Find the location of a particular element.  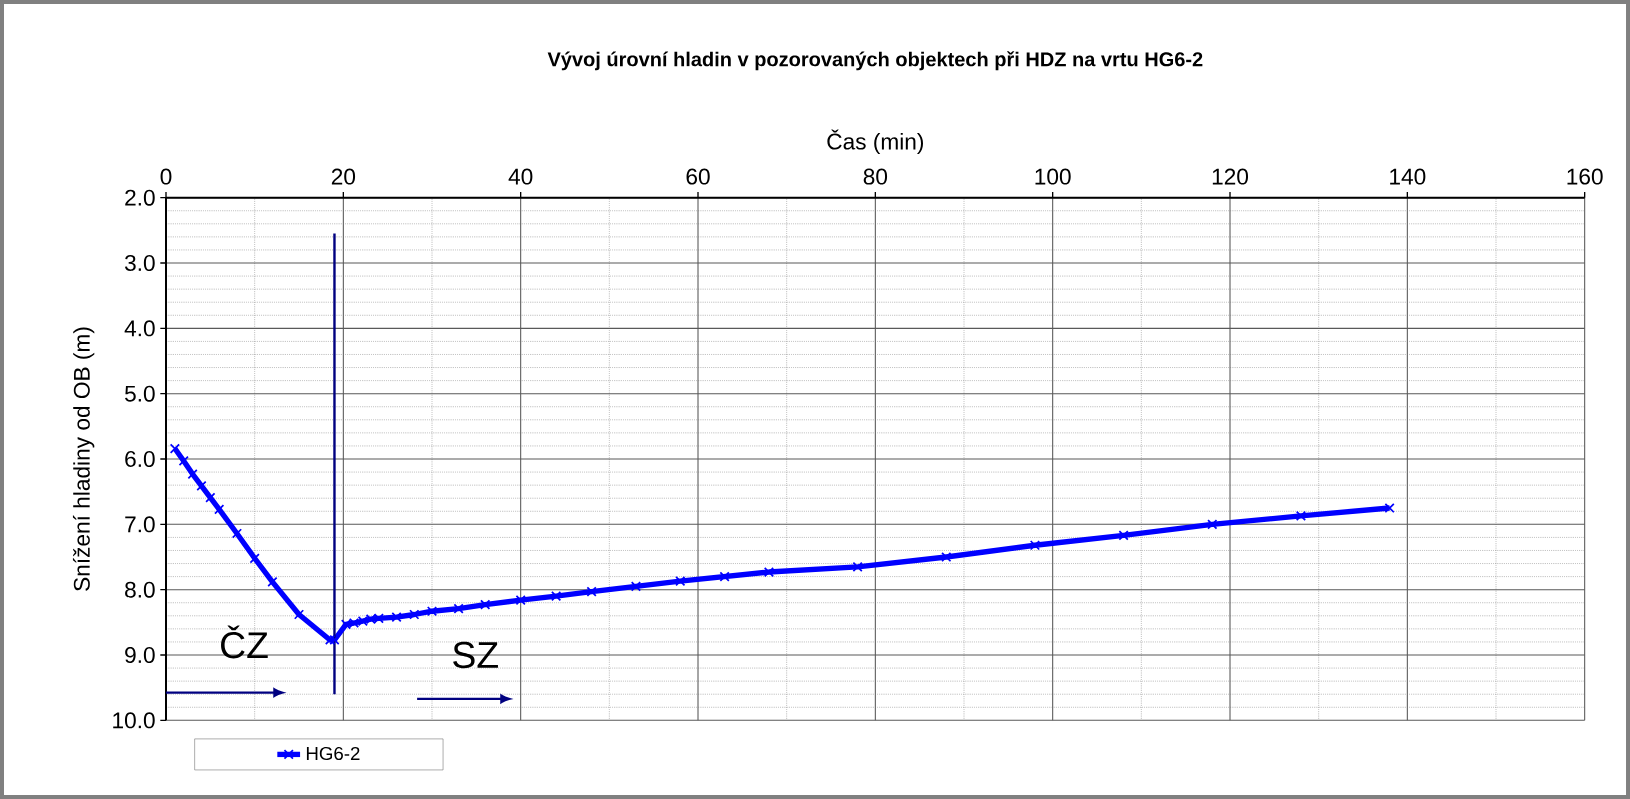

x-tick-label: 80 is located at coordinates (875, 176).